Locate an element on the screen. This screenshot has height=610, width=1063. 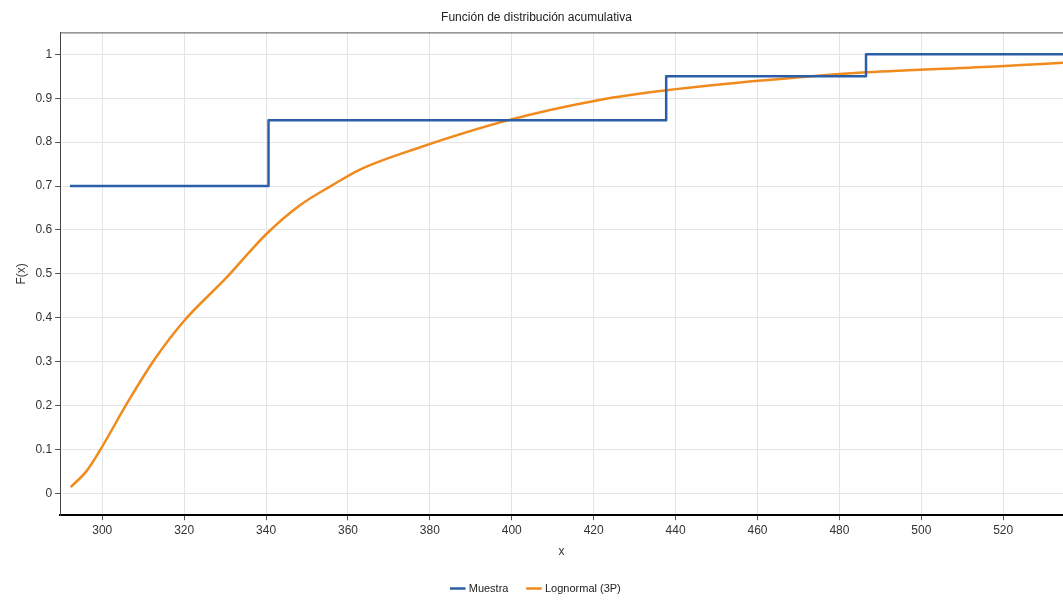
y-tick-label: 0.1 is located at coordinates (44, 448).